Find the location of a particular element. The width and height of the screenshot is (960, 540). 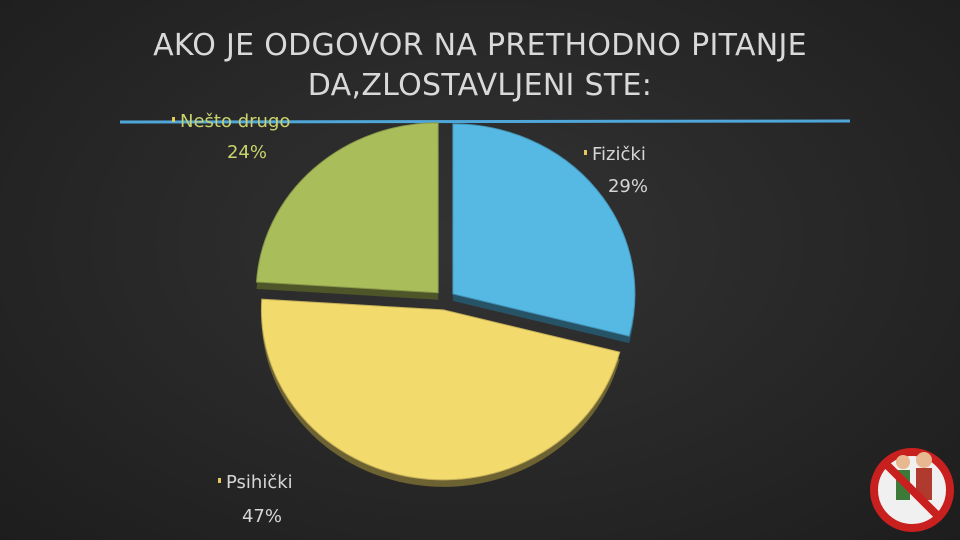

slice-label: Fizički is located at coordinates (619, 154).